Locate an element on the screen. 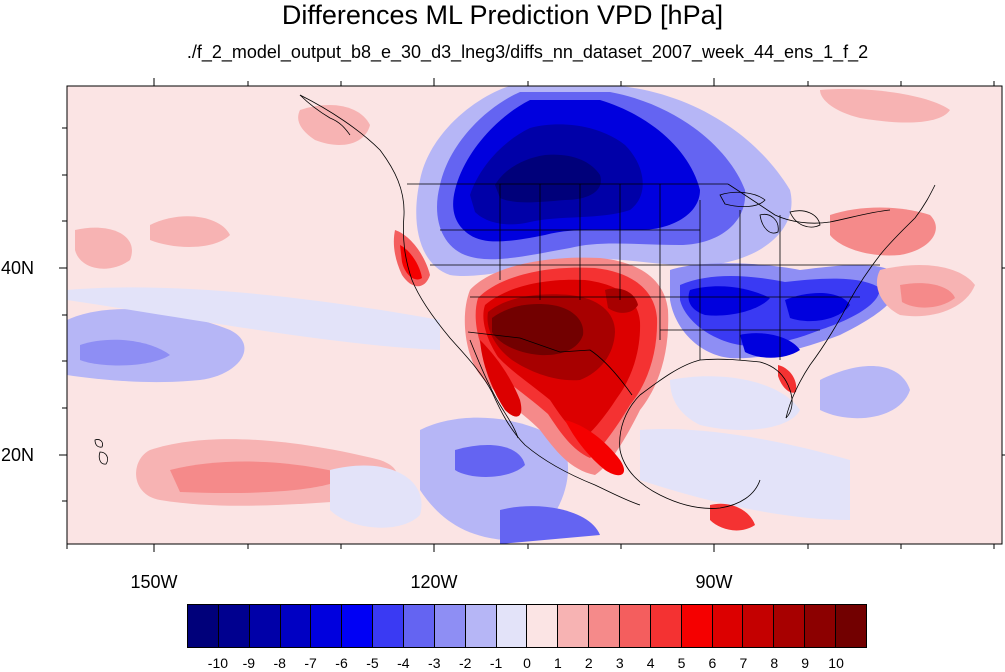 This screenshot has width=1005, height=672. atlantic-negative-region is located at coordinates (865, 392).